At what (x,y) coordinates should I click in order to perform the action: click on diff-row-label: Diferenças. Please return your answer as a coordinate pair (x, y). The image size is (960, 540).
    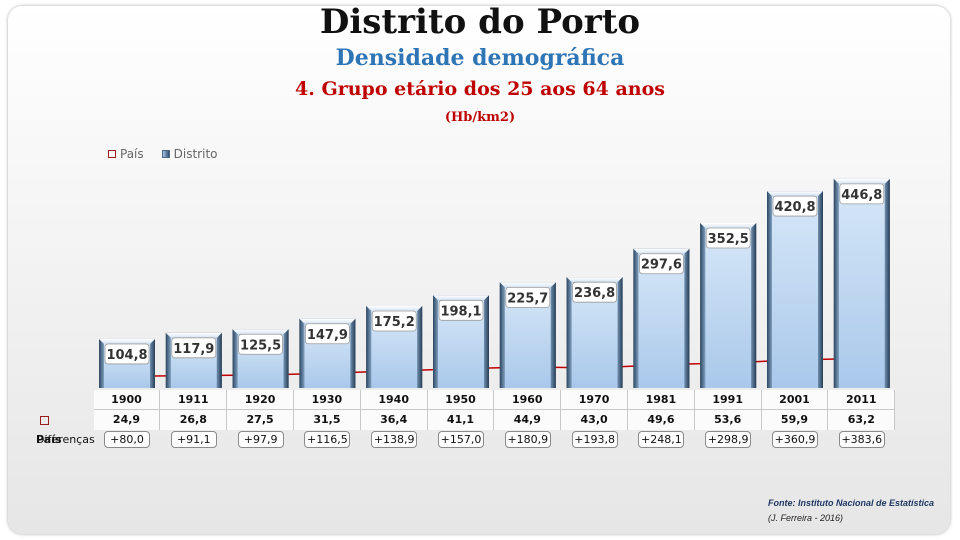
    Looking at the image, I should click on (65, 439).